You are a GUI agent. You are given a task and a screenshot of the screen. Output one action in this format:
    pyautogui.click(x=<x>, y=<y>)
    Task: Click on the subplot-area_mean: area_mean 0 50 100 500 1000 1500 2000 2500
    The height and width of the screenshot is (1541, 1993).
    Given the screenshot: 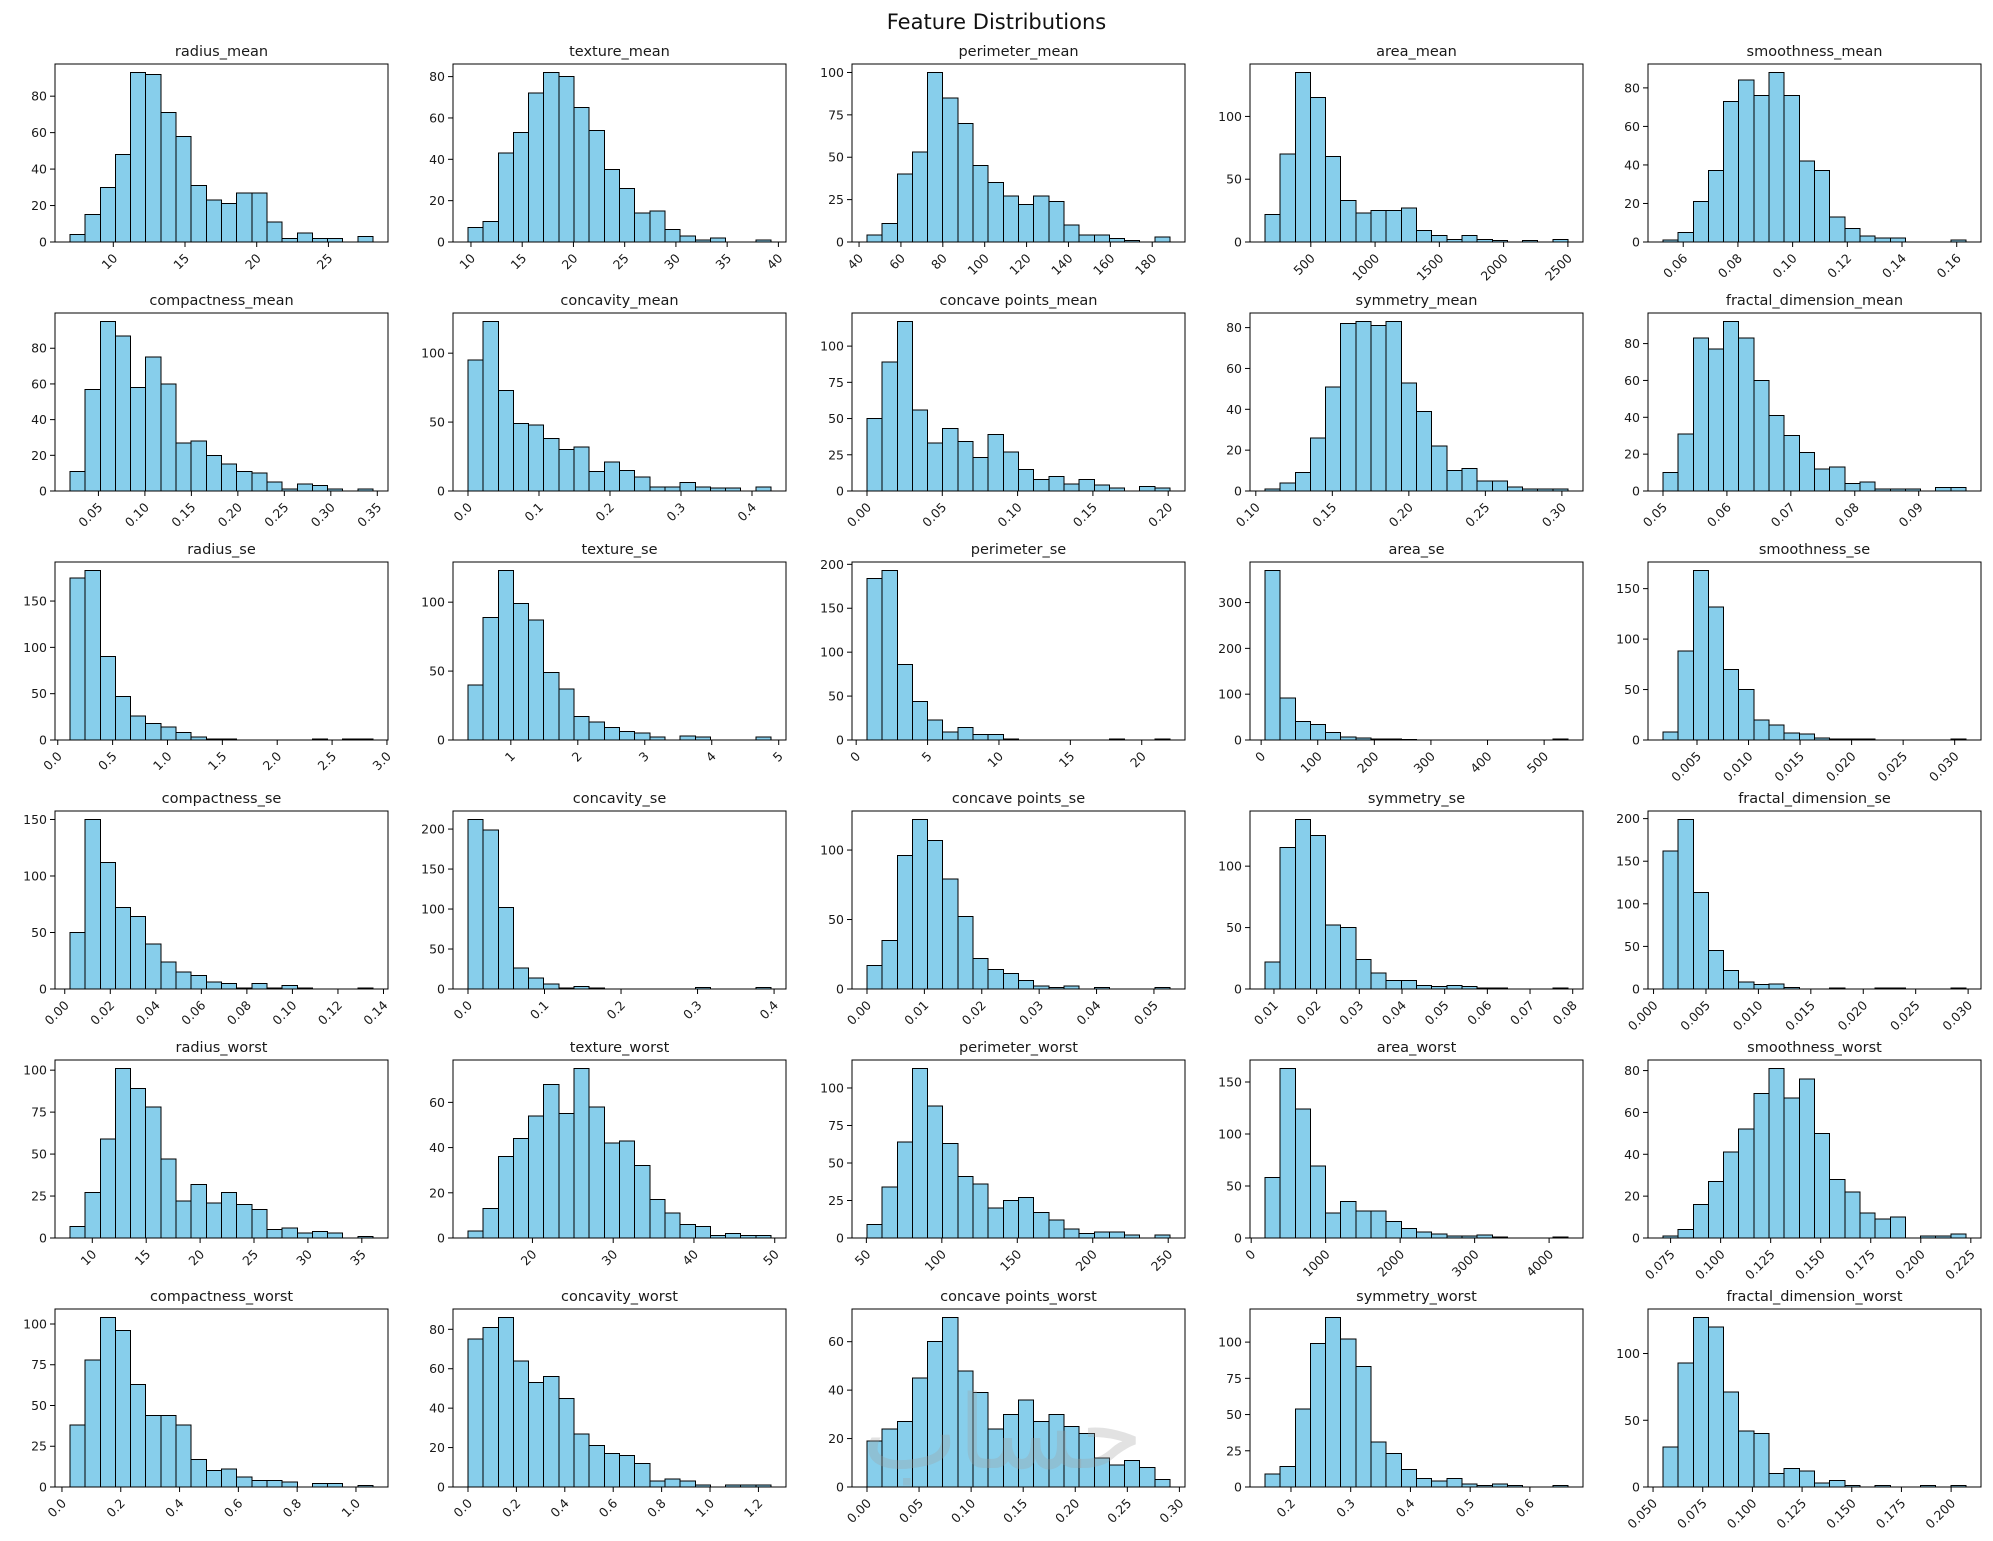 What is the action you would take?
    pyautogui.click(x=1395, y=166)
    